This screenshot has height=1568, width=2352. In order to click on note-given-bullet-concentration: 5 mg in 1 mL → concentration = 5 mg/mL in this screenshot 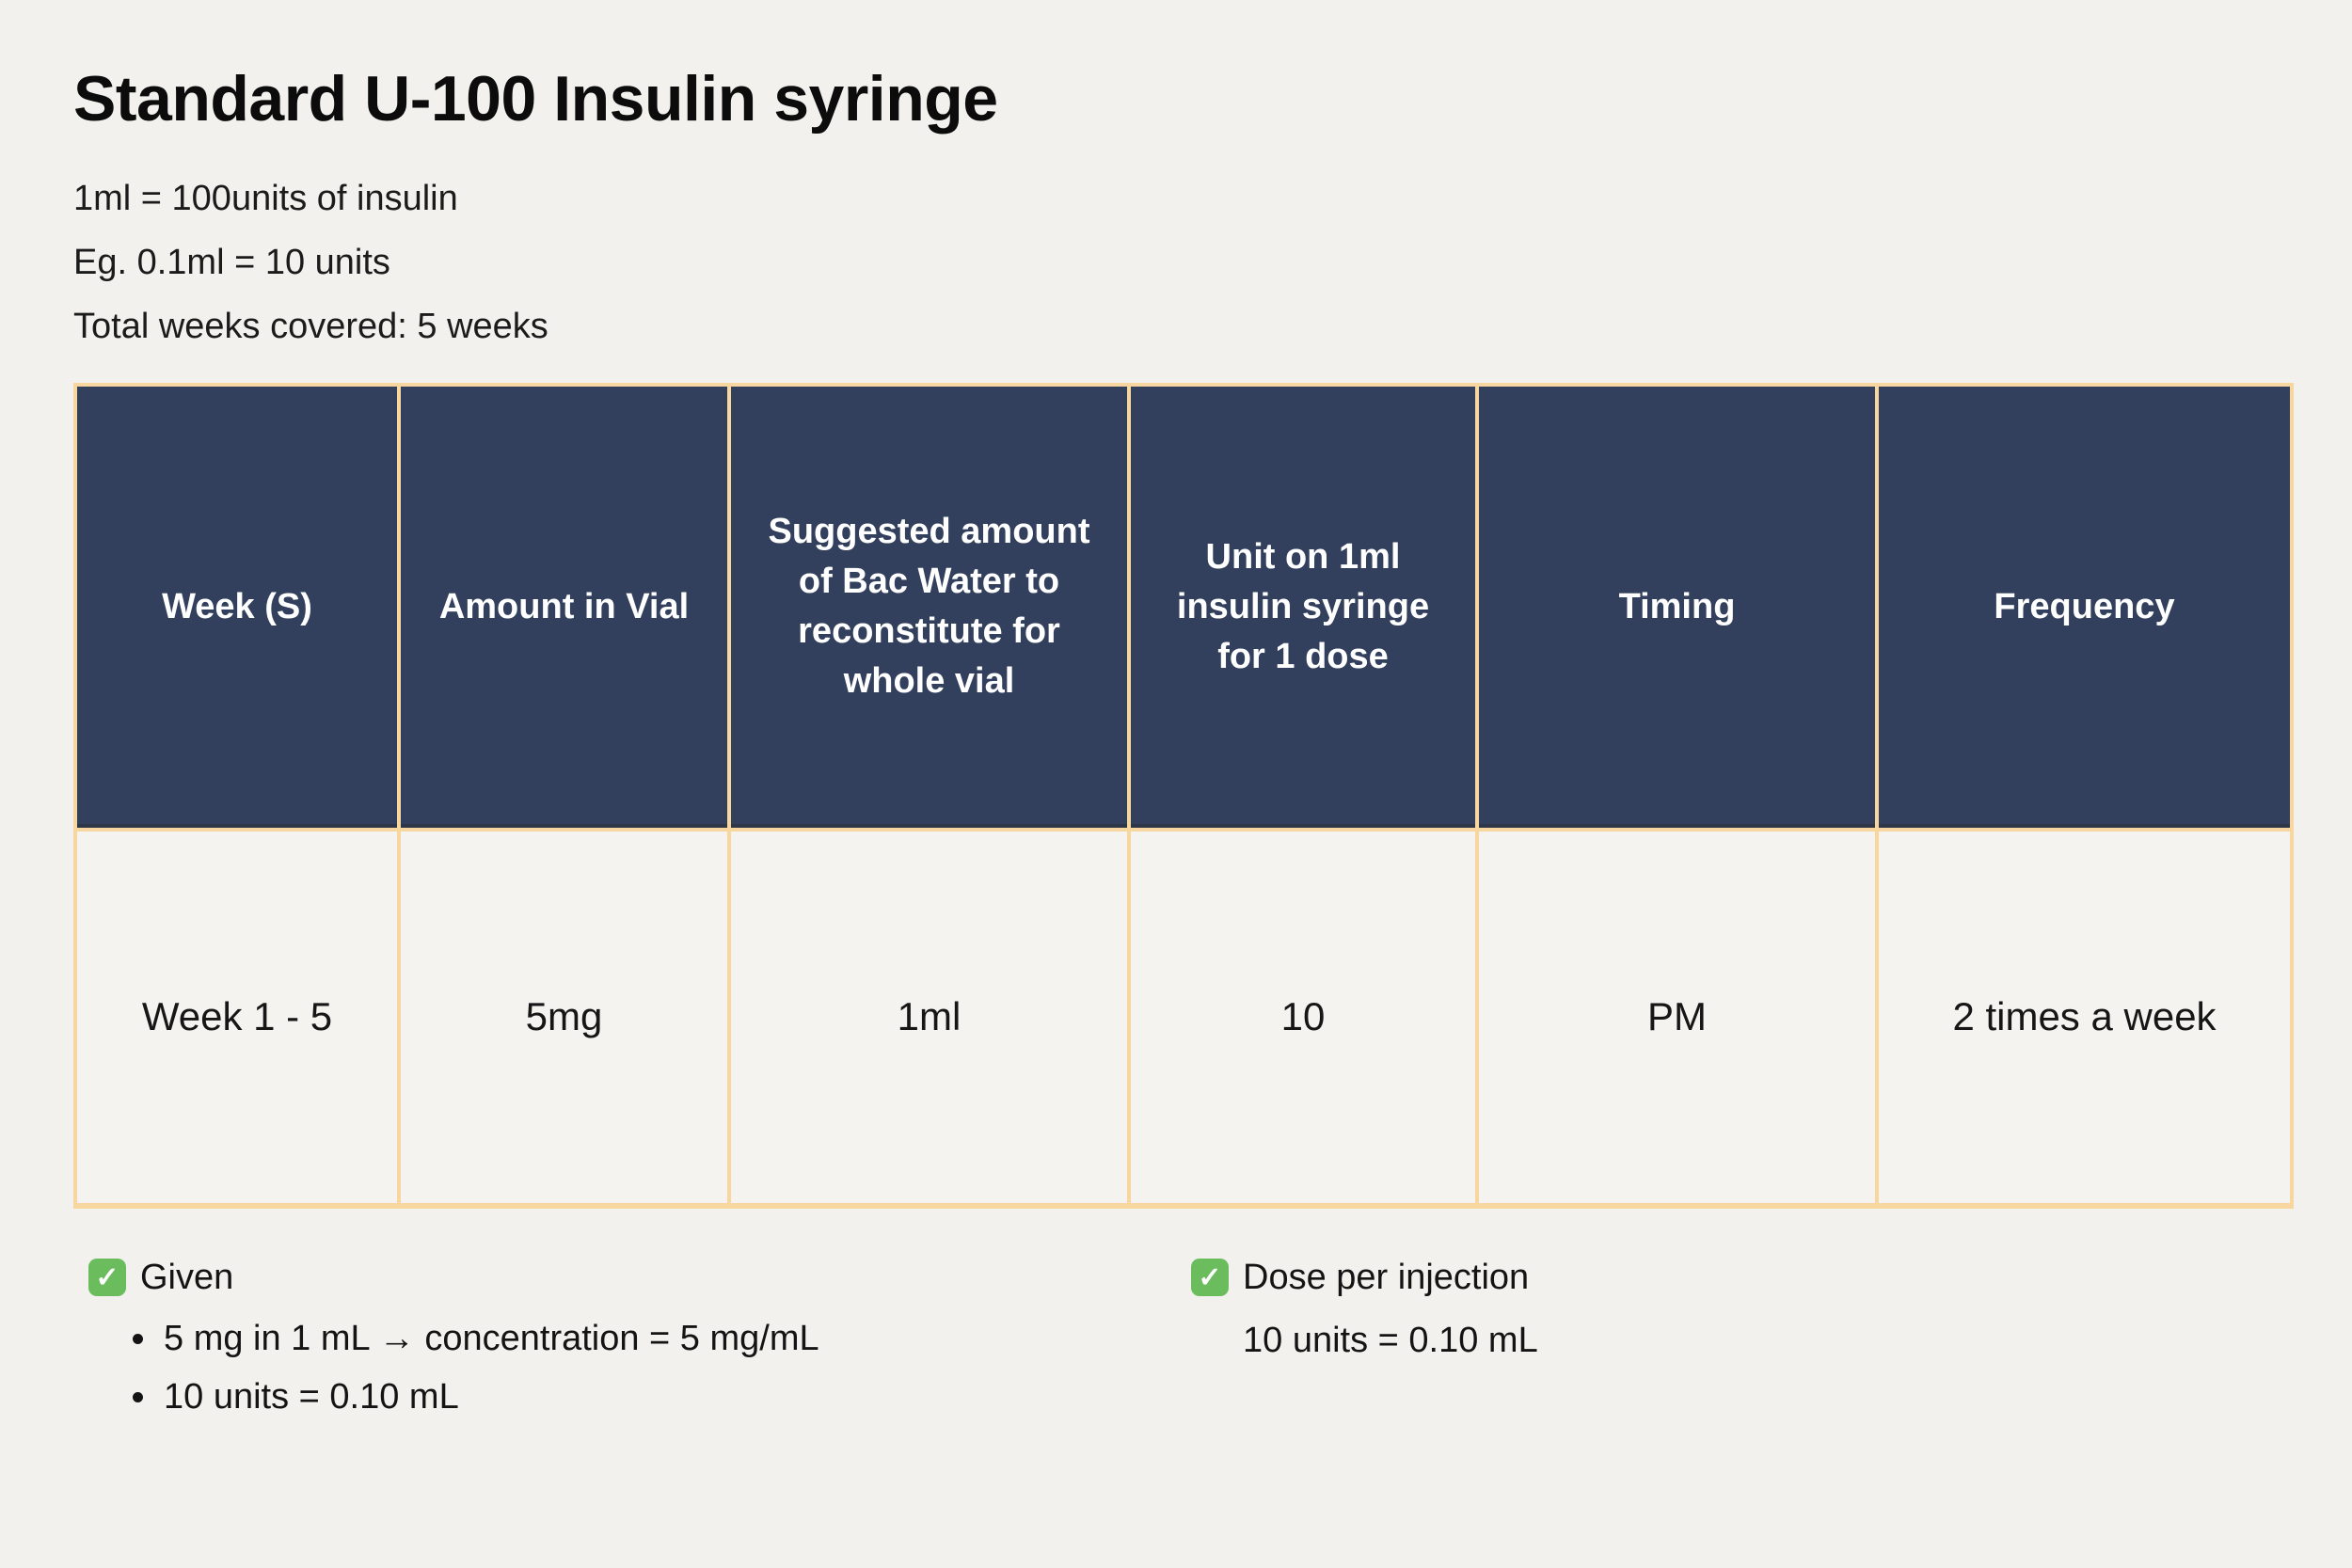, I will do `click(1224, 1338)`.